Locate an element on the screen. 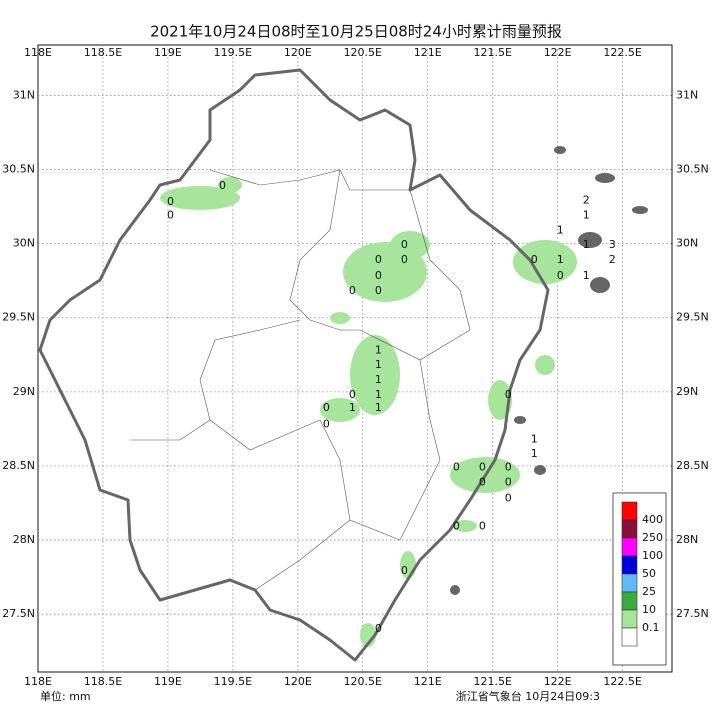 The width and height of the screenshot is (712, 714). title: 2021年10月24日08时至10月25日08时24小时累计雨量预报 is located at coordinates (356, 32).